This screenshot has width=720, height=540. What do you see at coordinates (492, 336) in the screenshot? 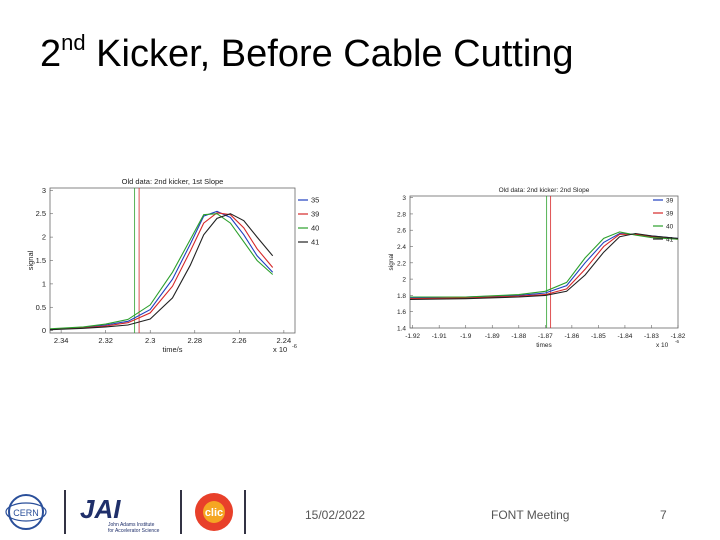
I see `x-tick-label: -1.89` at bounding box center [492, 336].